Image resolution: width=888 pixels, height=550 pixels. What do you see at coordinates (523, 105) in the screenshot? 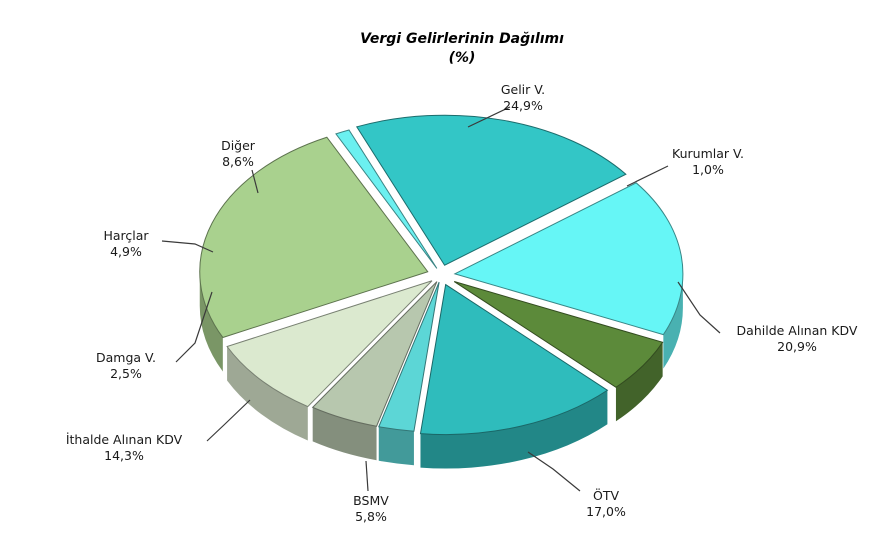
I see `slice-value-gelir-v: 24,9%` at bounding box center [523, 105].